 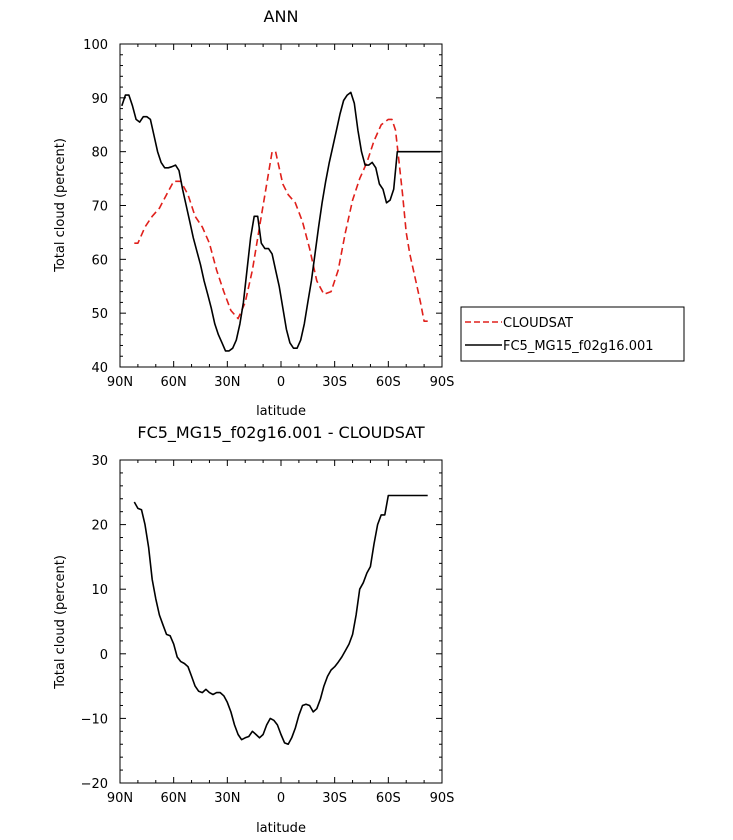 What do you see at coordinates (60, 622) in the screenshot?
I see `bottom-chart-ylabel: Total cloud (percent)` at bounding box center [60, 622].